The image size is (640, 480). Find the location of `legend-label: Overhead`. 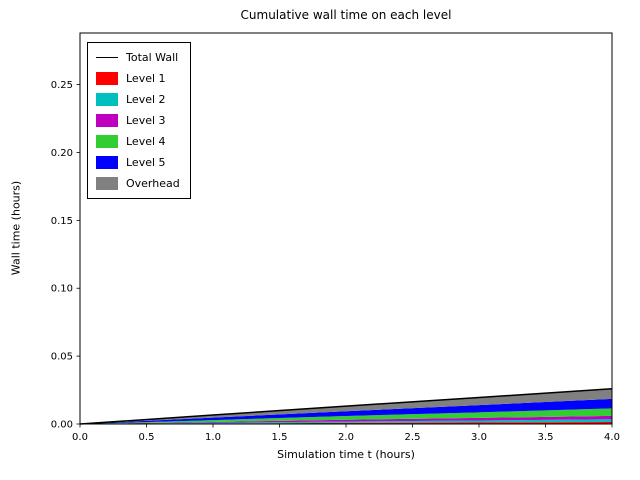

legend-label: Overhead is located at coordinates (153, 183).